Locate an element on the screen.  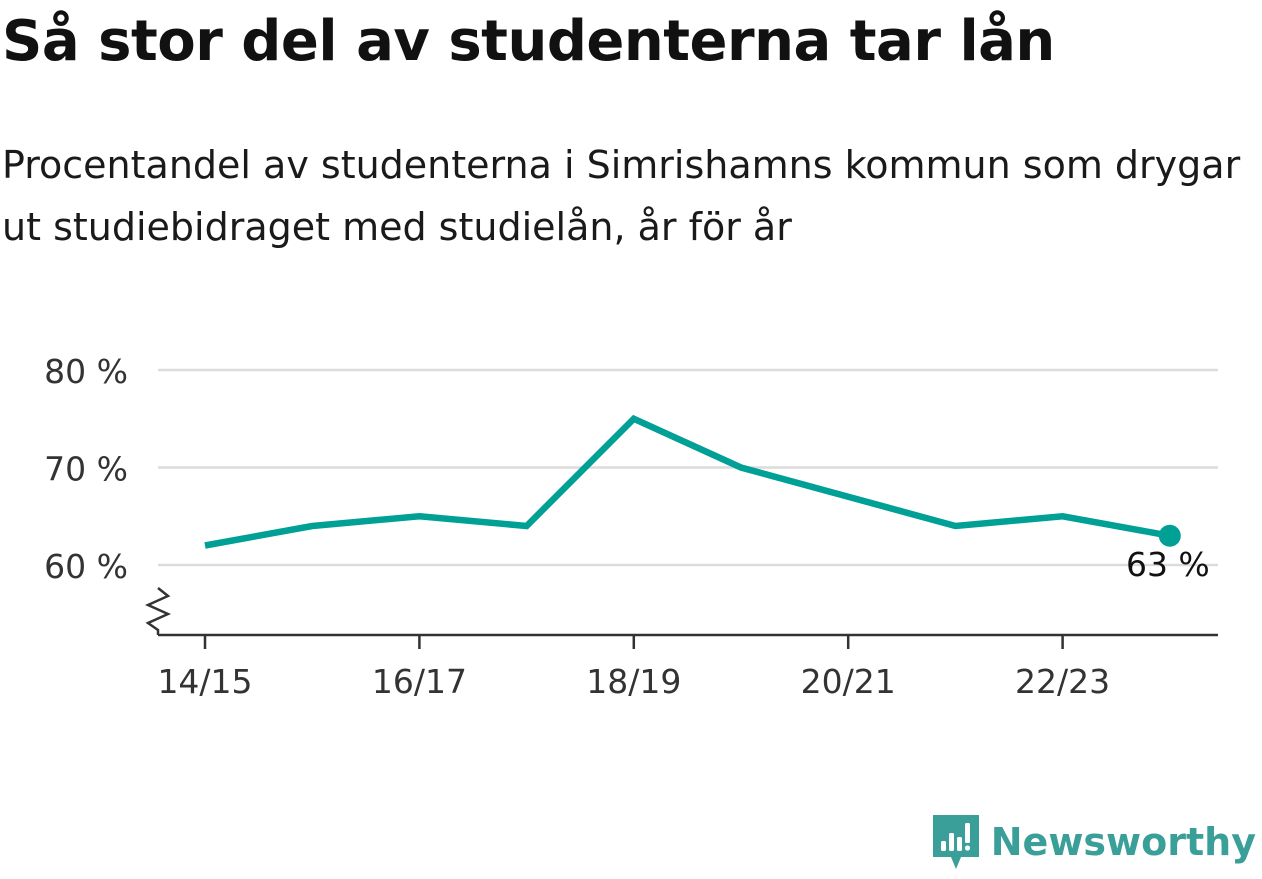
axis-break-icon is located at coordinates (158, 611).